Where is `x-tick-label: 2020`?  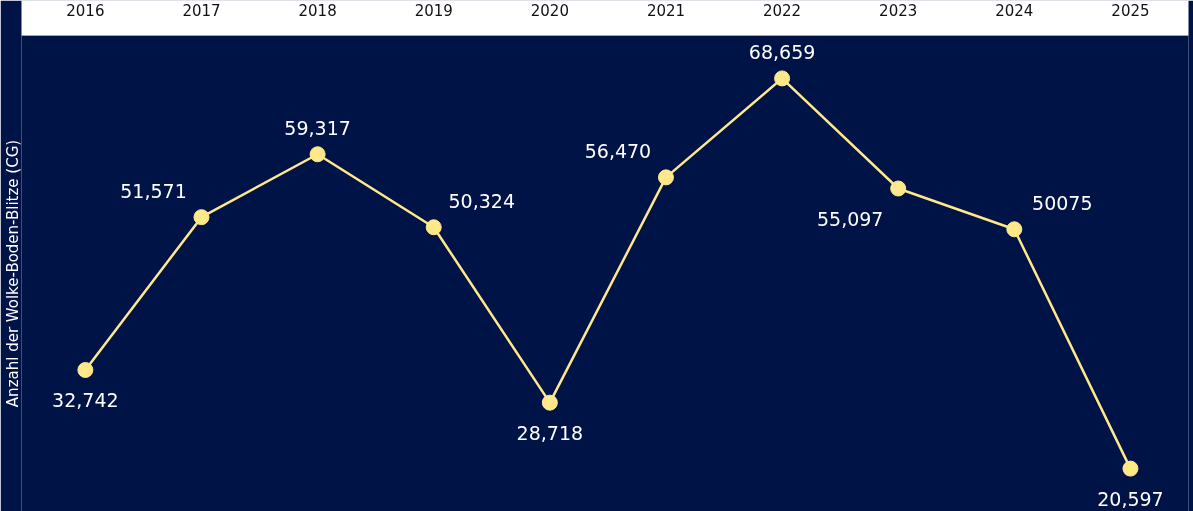
x-tick-label: 2020 is located at coordinates (549, 10).